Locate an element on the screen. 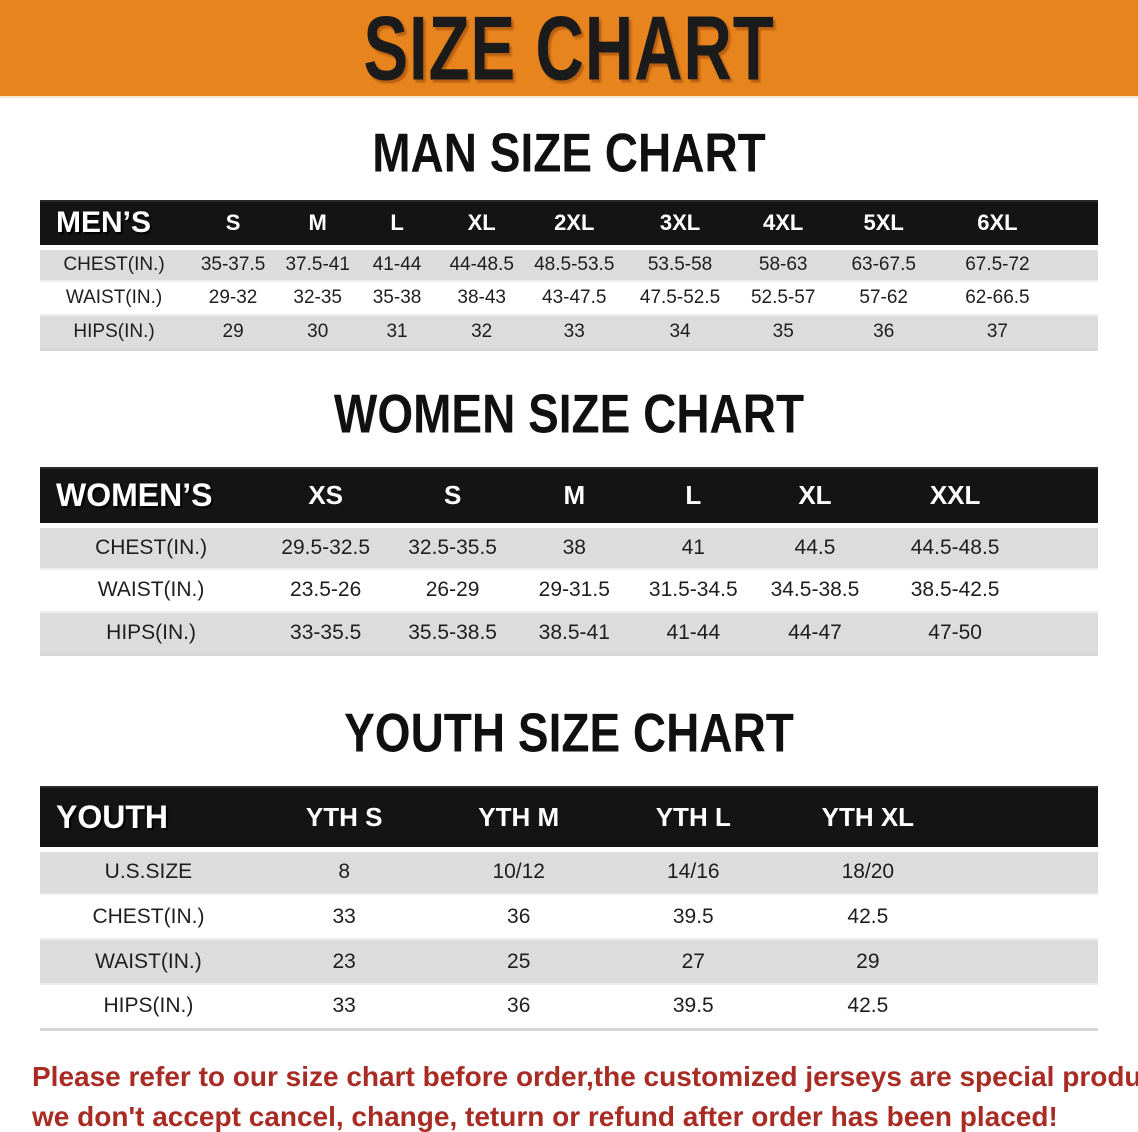  measurement-value: 42.5 is located at coordinates (868, 916).